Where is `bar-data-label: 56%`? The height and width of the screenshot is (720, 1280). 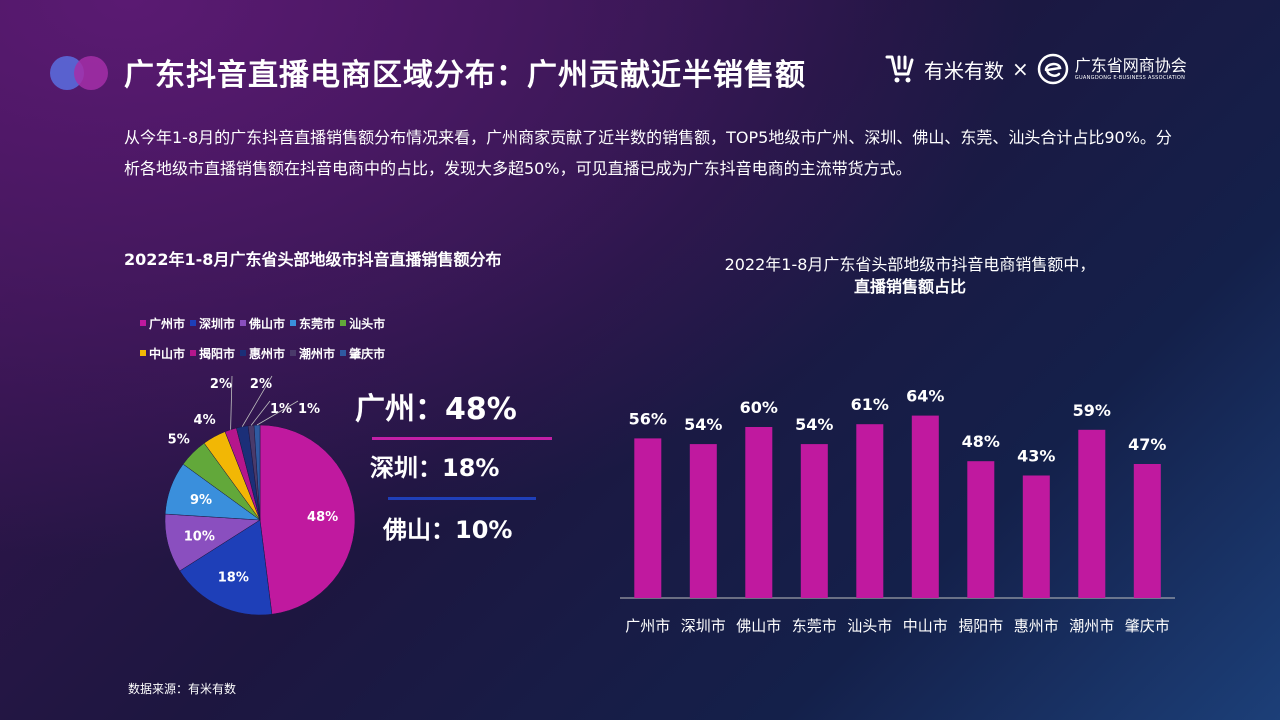
bar-data-label: 56% is located at coordinates (648, 418).